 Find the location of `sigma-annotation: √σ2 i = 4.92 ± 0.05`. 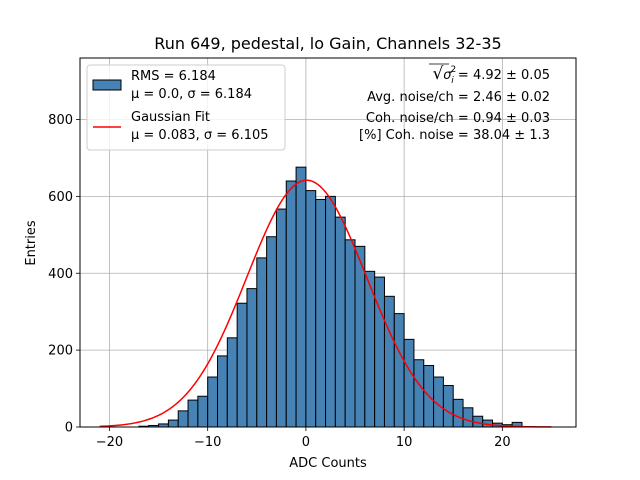

sigma-annotation: √σ2 i = 4.92 ± 0.05 is located at coordinates (491, 75).